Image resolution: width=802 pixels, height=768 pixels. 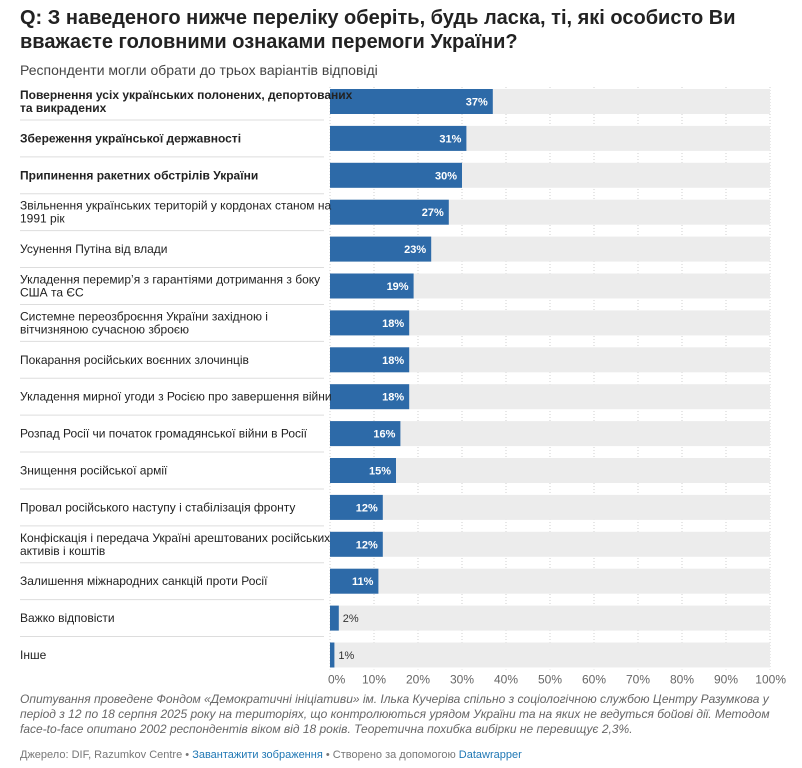 What do you see at coordinates (380, 472) in the screenshot?
I see `value-label: 15%` at bounding box center [380, 472].